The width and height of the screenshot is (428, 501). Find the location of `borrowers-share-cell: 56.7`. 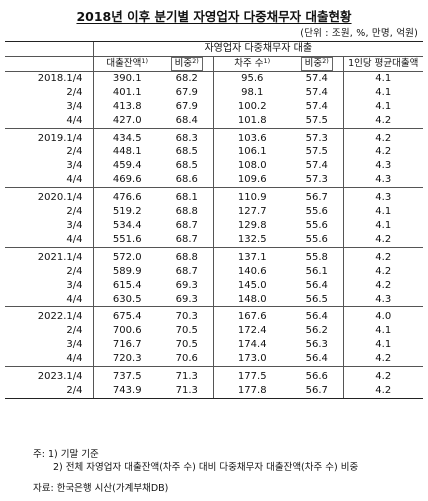

borrowers-share-cell: 56.7 is located at coordinates (317, 196).